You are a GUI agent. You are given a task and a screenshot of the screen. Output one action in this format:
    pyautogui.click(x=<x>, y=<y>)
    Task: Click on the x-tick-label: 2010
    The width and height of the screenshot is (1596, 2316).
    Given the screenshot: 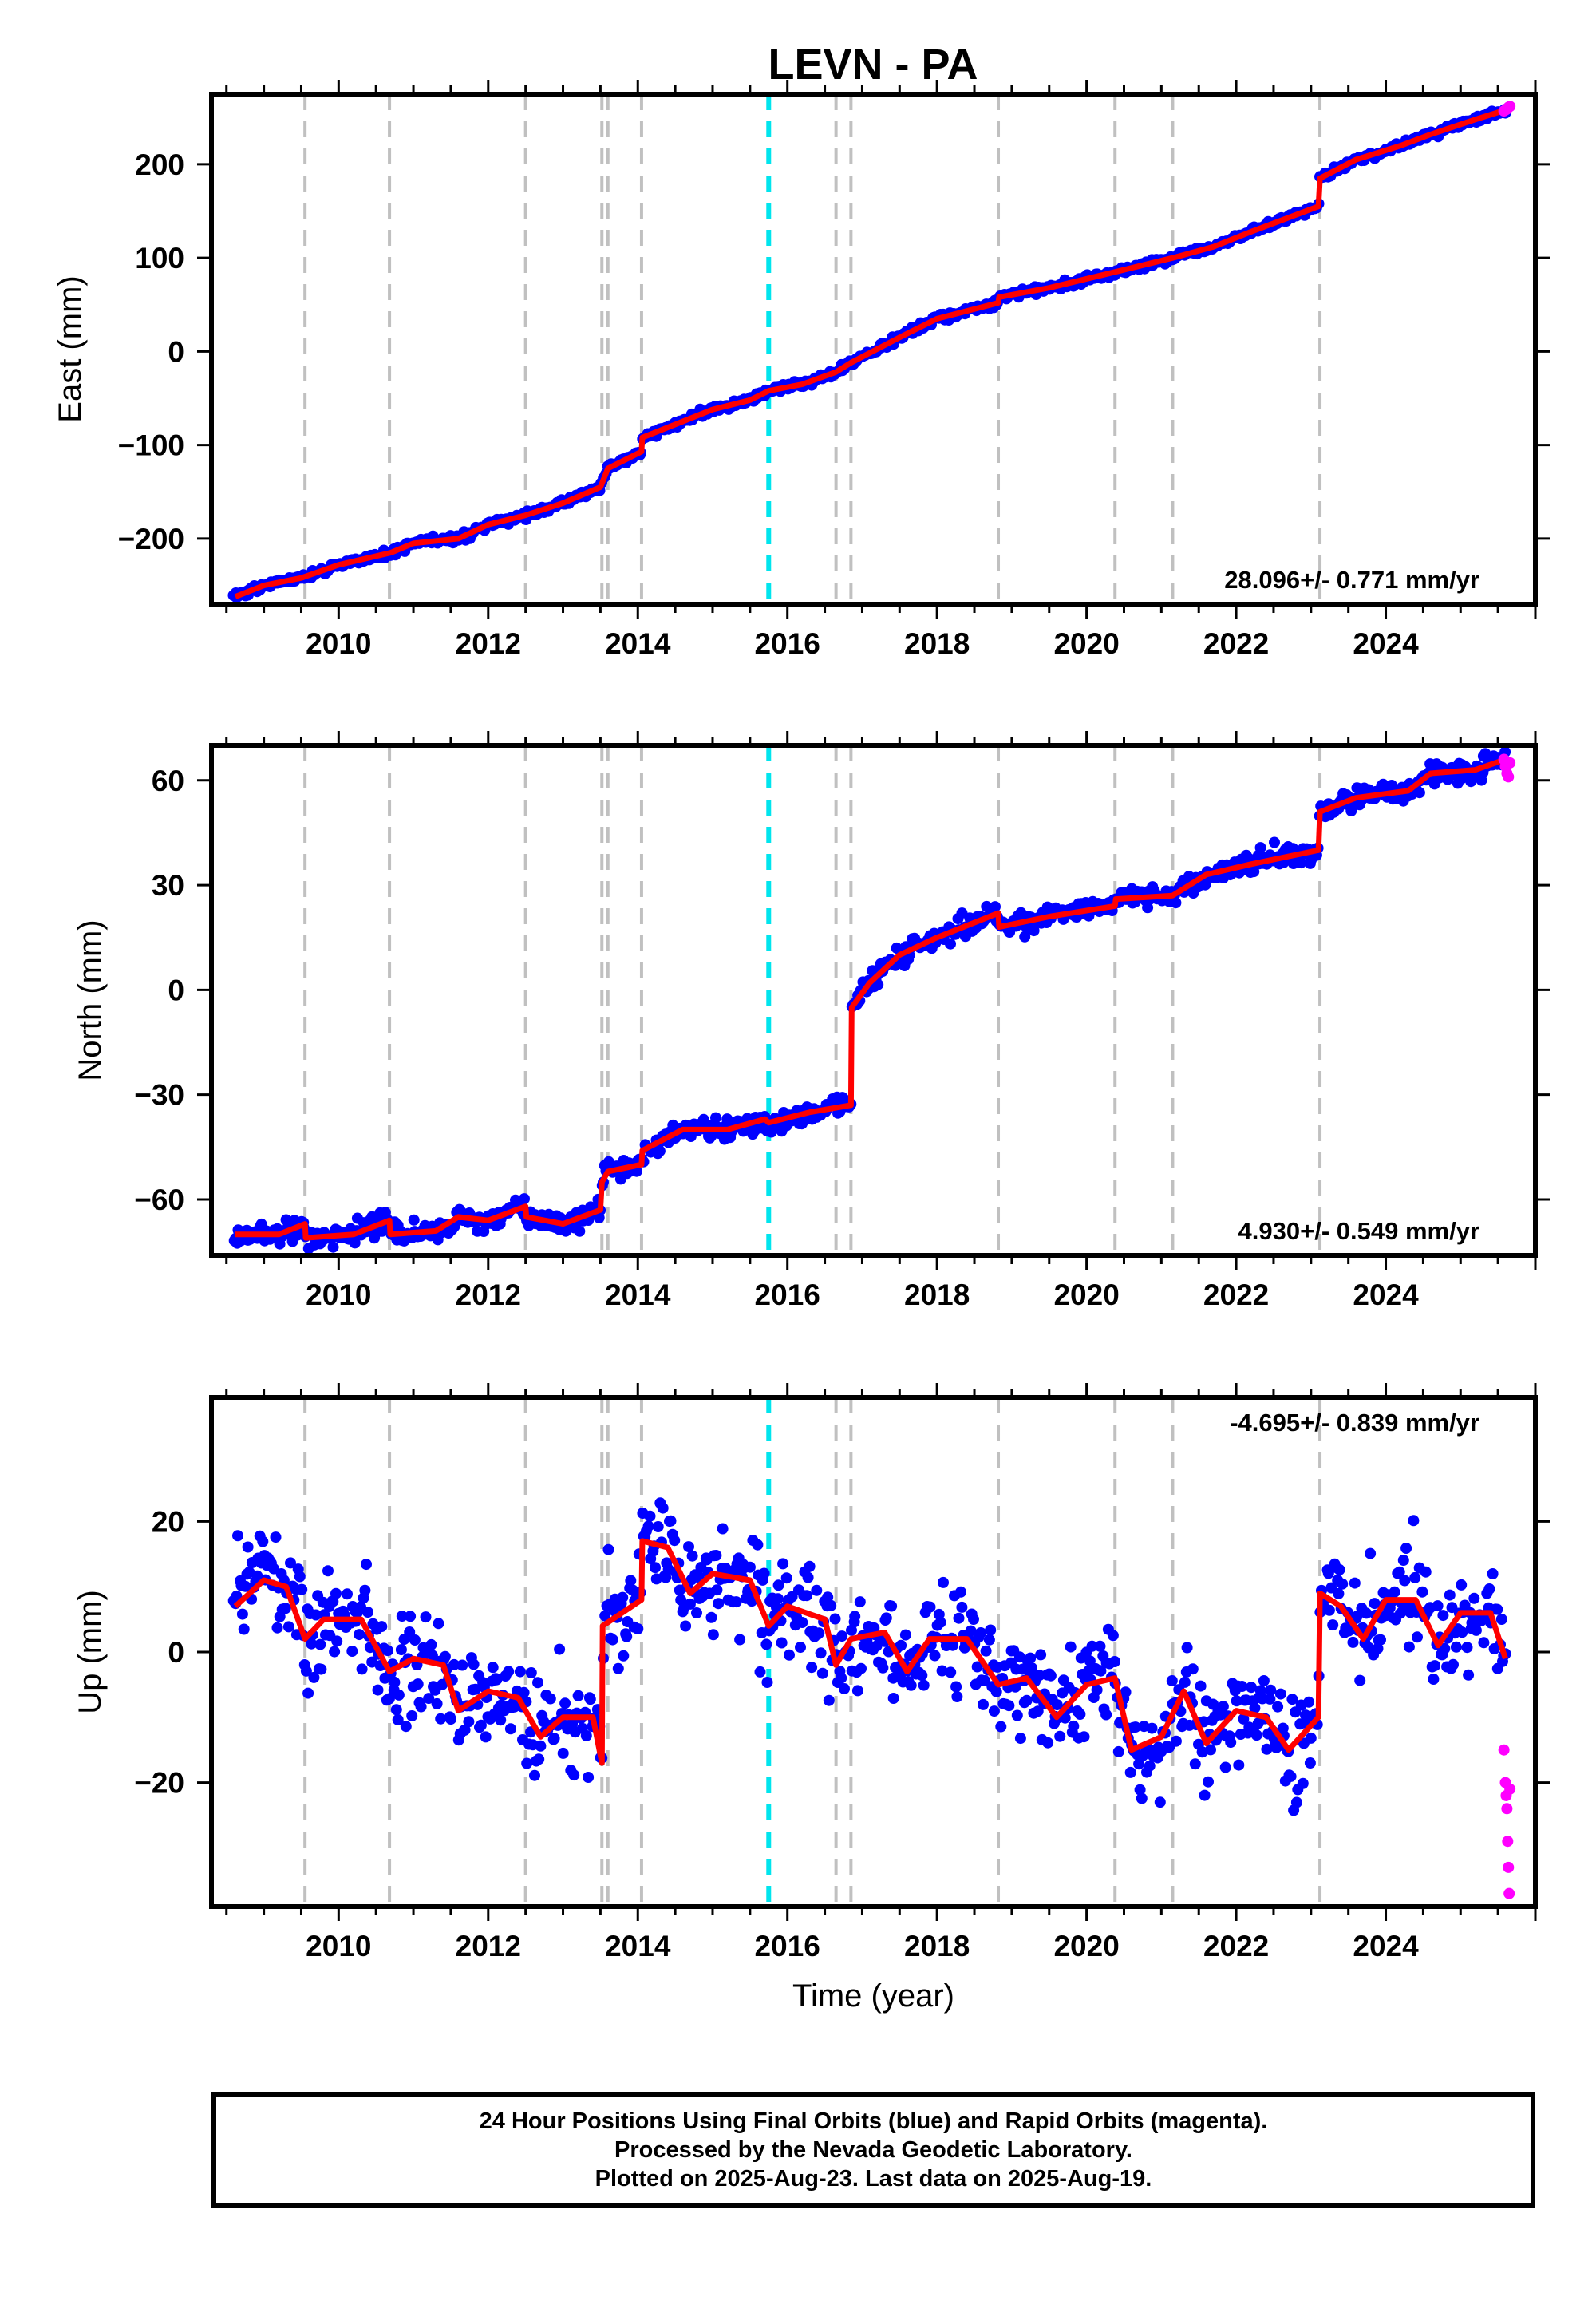 What is the action you would take?
    pyautogui.click(x=338, y=1946)
    